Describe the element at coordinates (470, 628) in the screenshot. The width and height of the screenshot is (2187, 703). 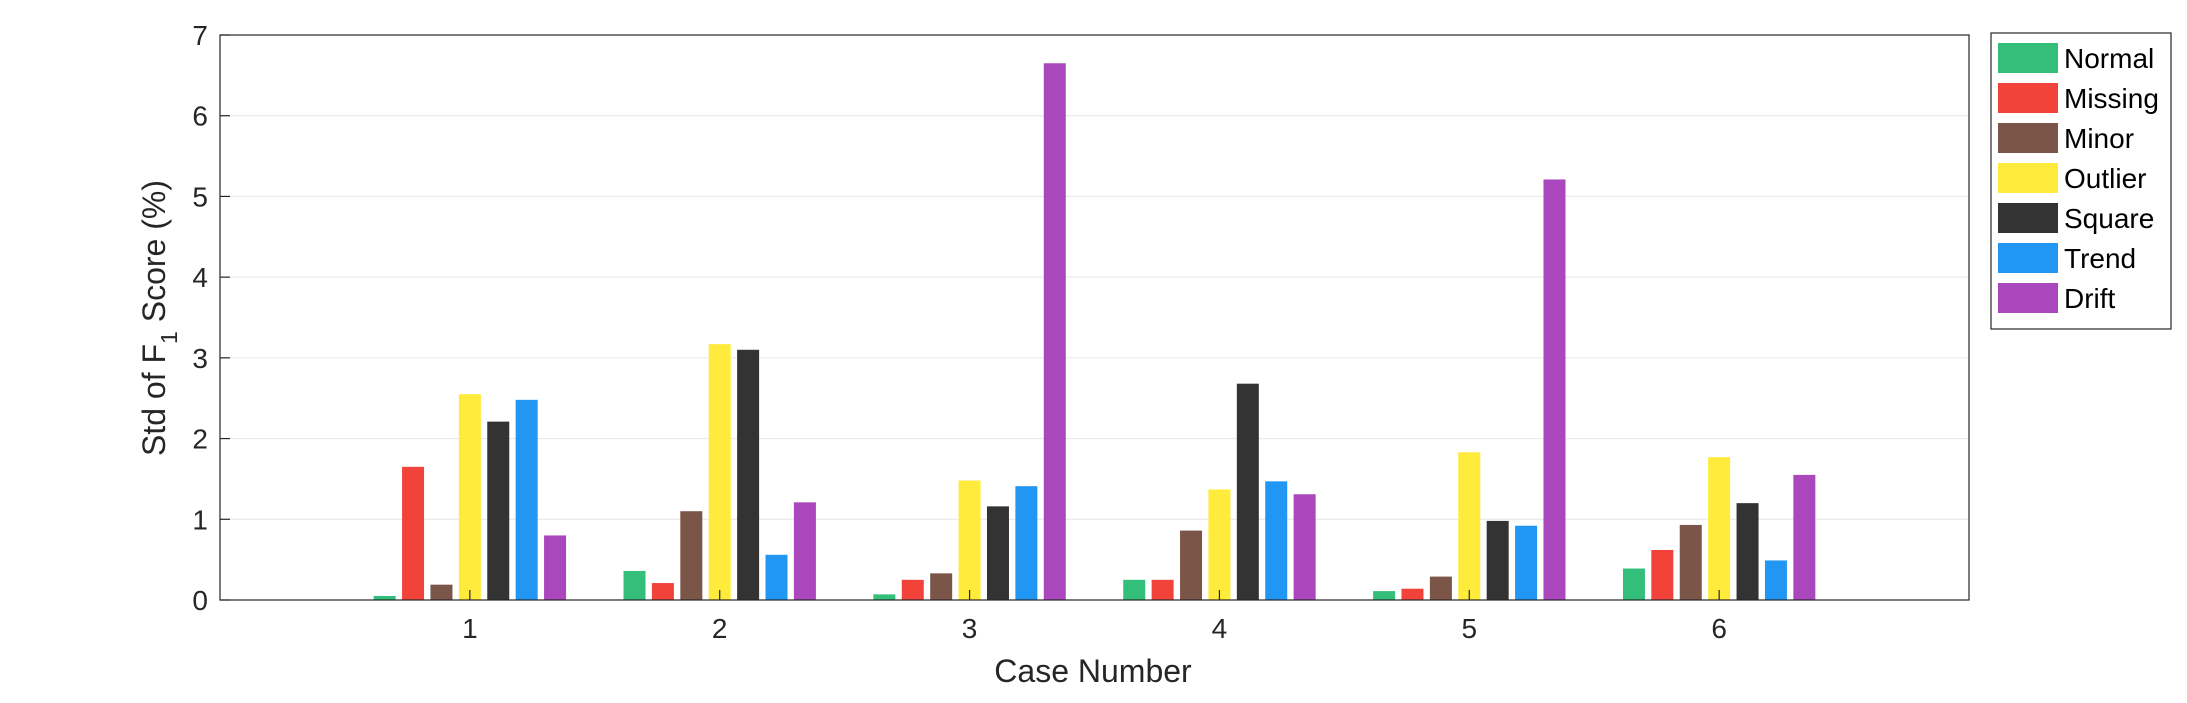
I see `x-tick-label: 1` at that location.